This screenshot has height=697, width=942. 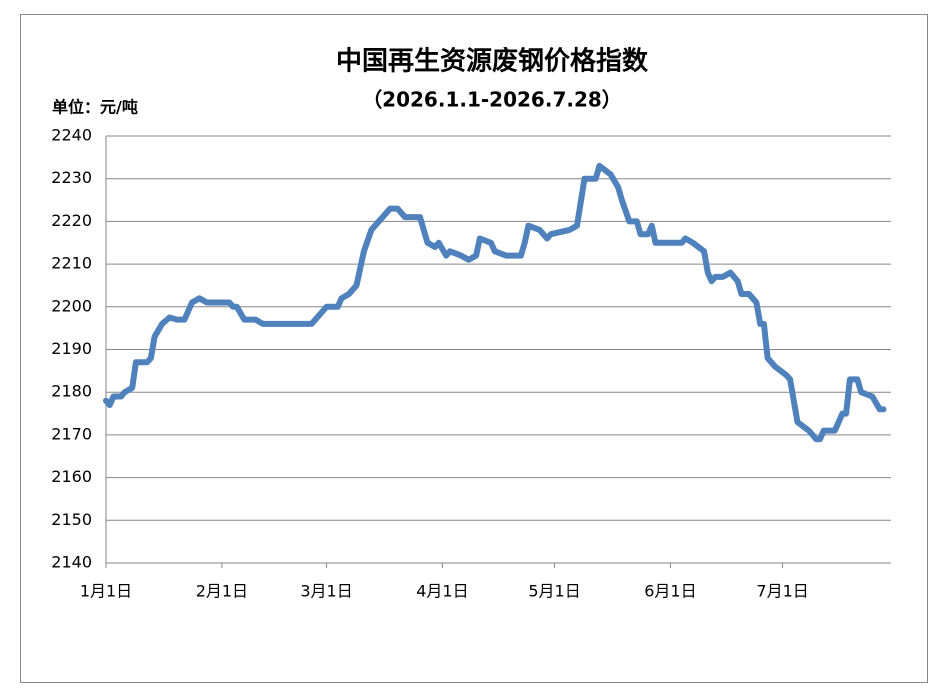 What do you see at coordinates (71, 263) in the screenshot?
I see `y-tick-label: 2210` at bounding box center [71, 263].